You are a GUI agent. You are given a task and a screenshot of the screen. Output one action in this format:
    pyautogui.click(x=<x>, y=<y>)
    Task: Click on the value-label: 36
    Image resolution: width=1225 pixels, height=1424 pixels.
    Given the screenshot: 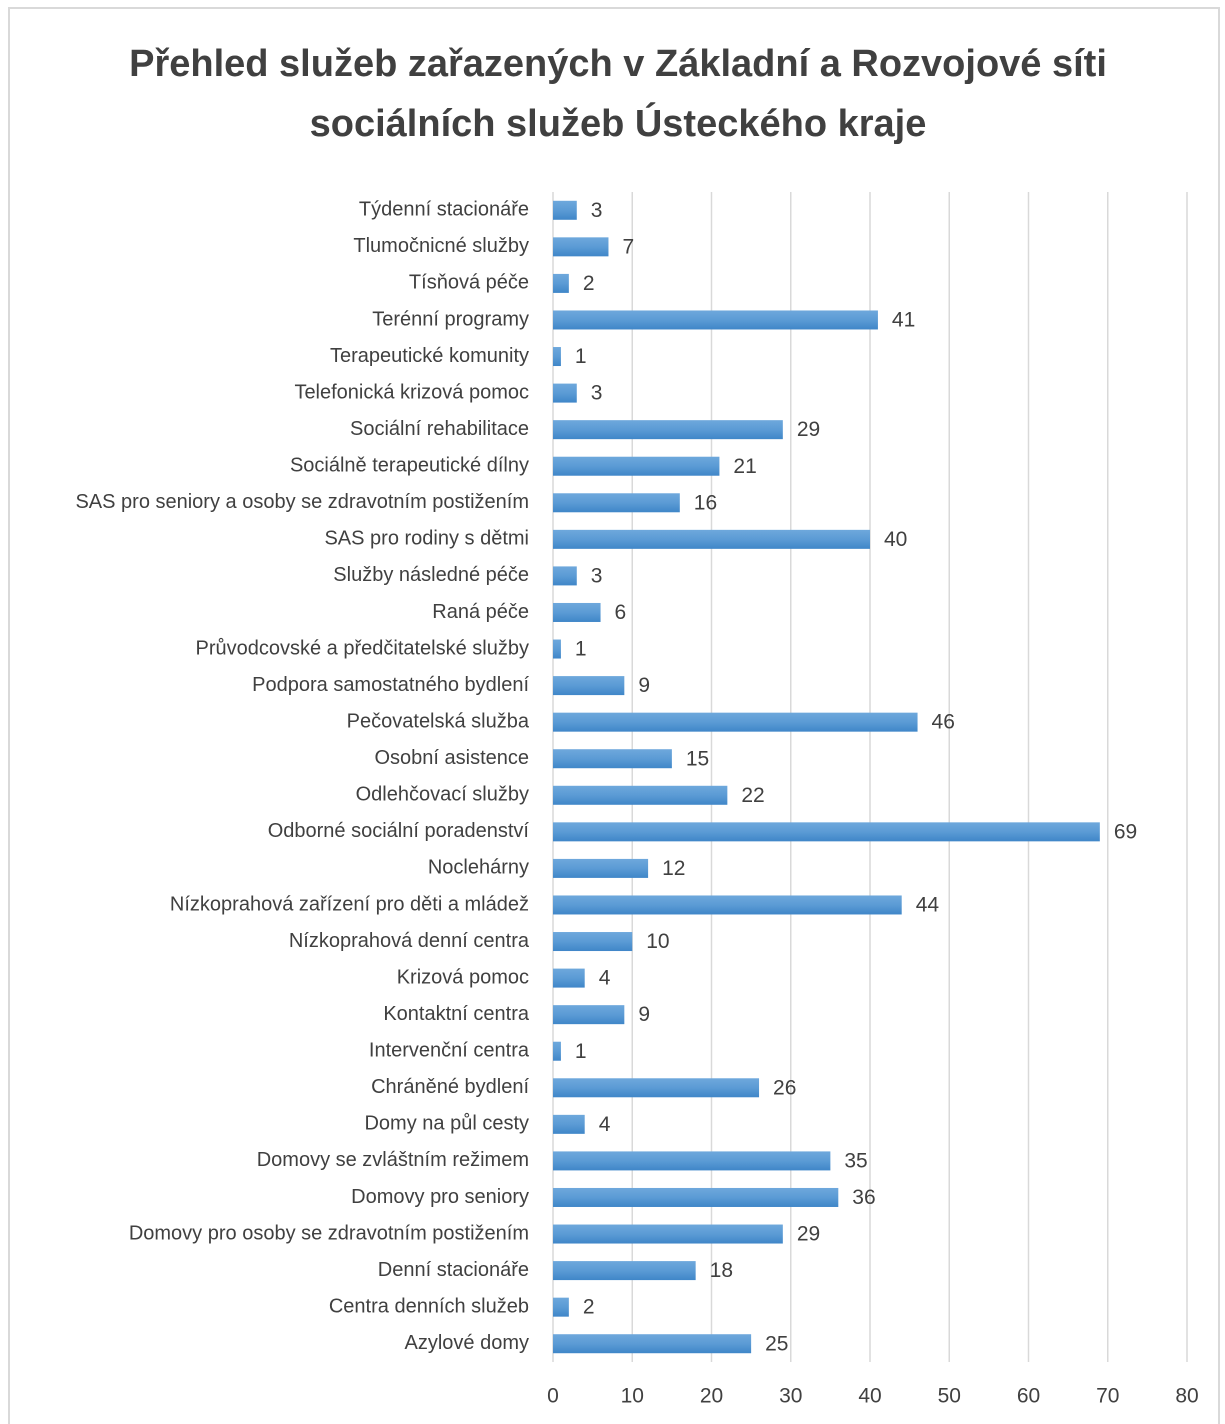 What is the action you would take?
    pyautogui.click(x=863, y=1197)
    